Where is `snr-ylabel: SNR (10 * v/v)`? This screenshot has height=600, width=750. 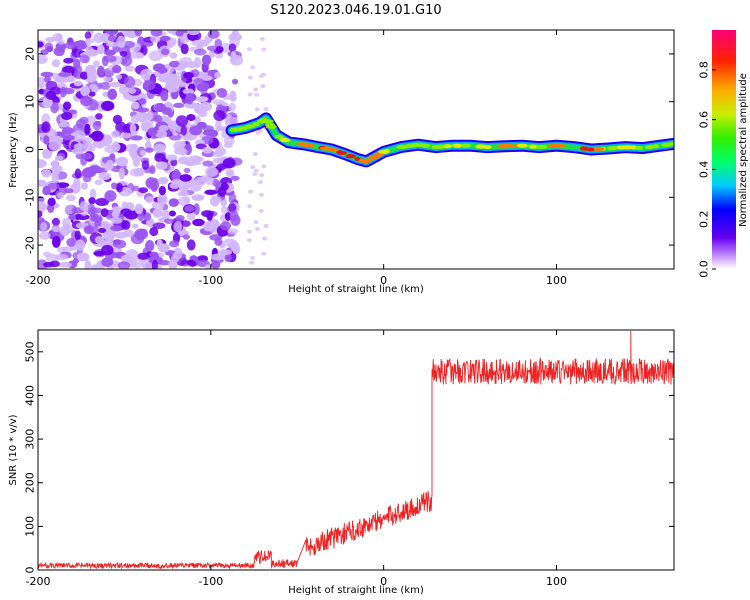
snr-ylabel: SNR (10 * v/v) is located at coordinates (13, 449).